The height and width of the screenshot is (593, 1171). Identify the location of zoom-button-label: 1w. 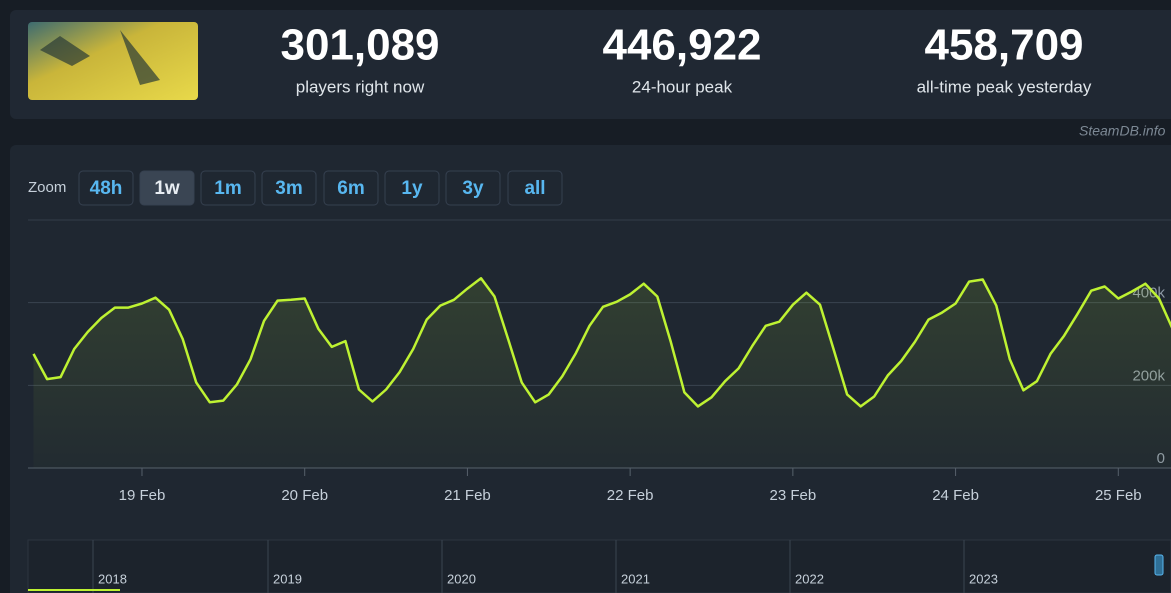
(167, 188).